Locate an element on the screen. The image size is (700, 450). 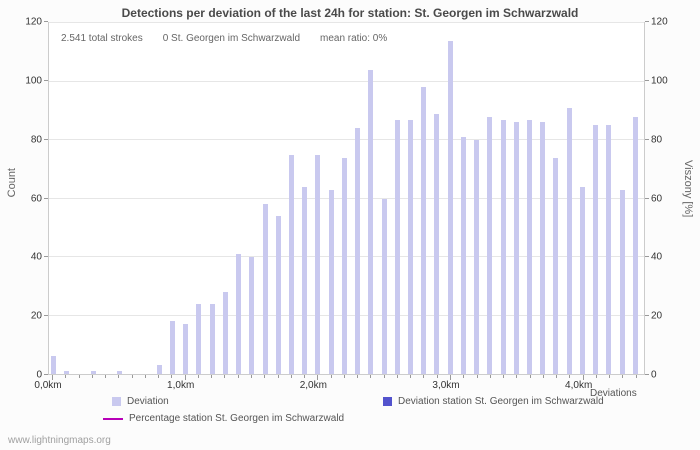
y-axis-tick-label: 20 is located at coordinates (657, 316).